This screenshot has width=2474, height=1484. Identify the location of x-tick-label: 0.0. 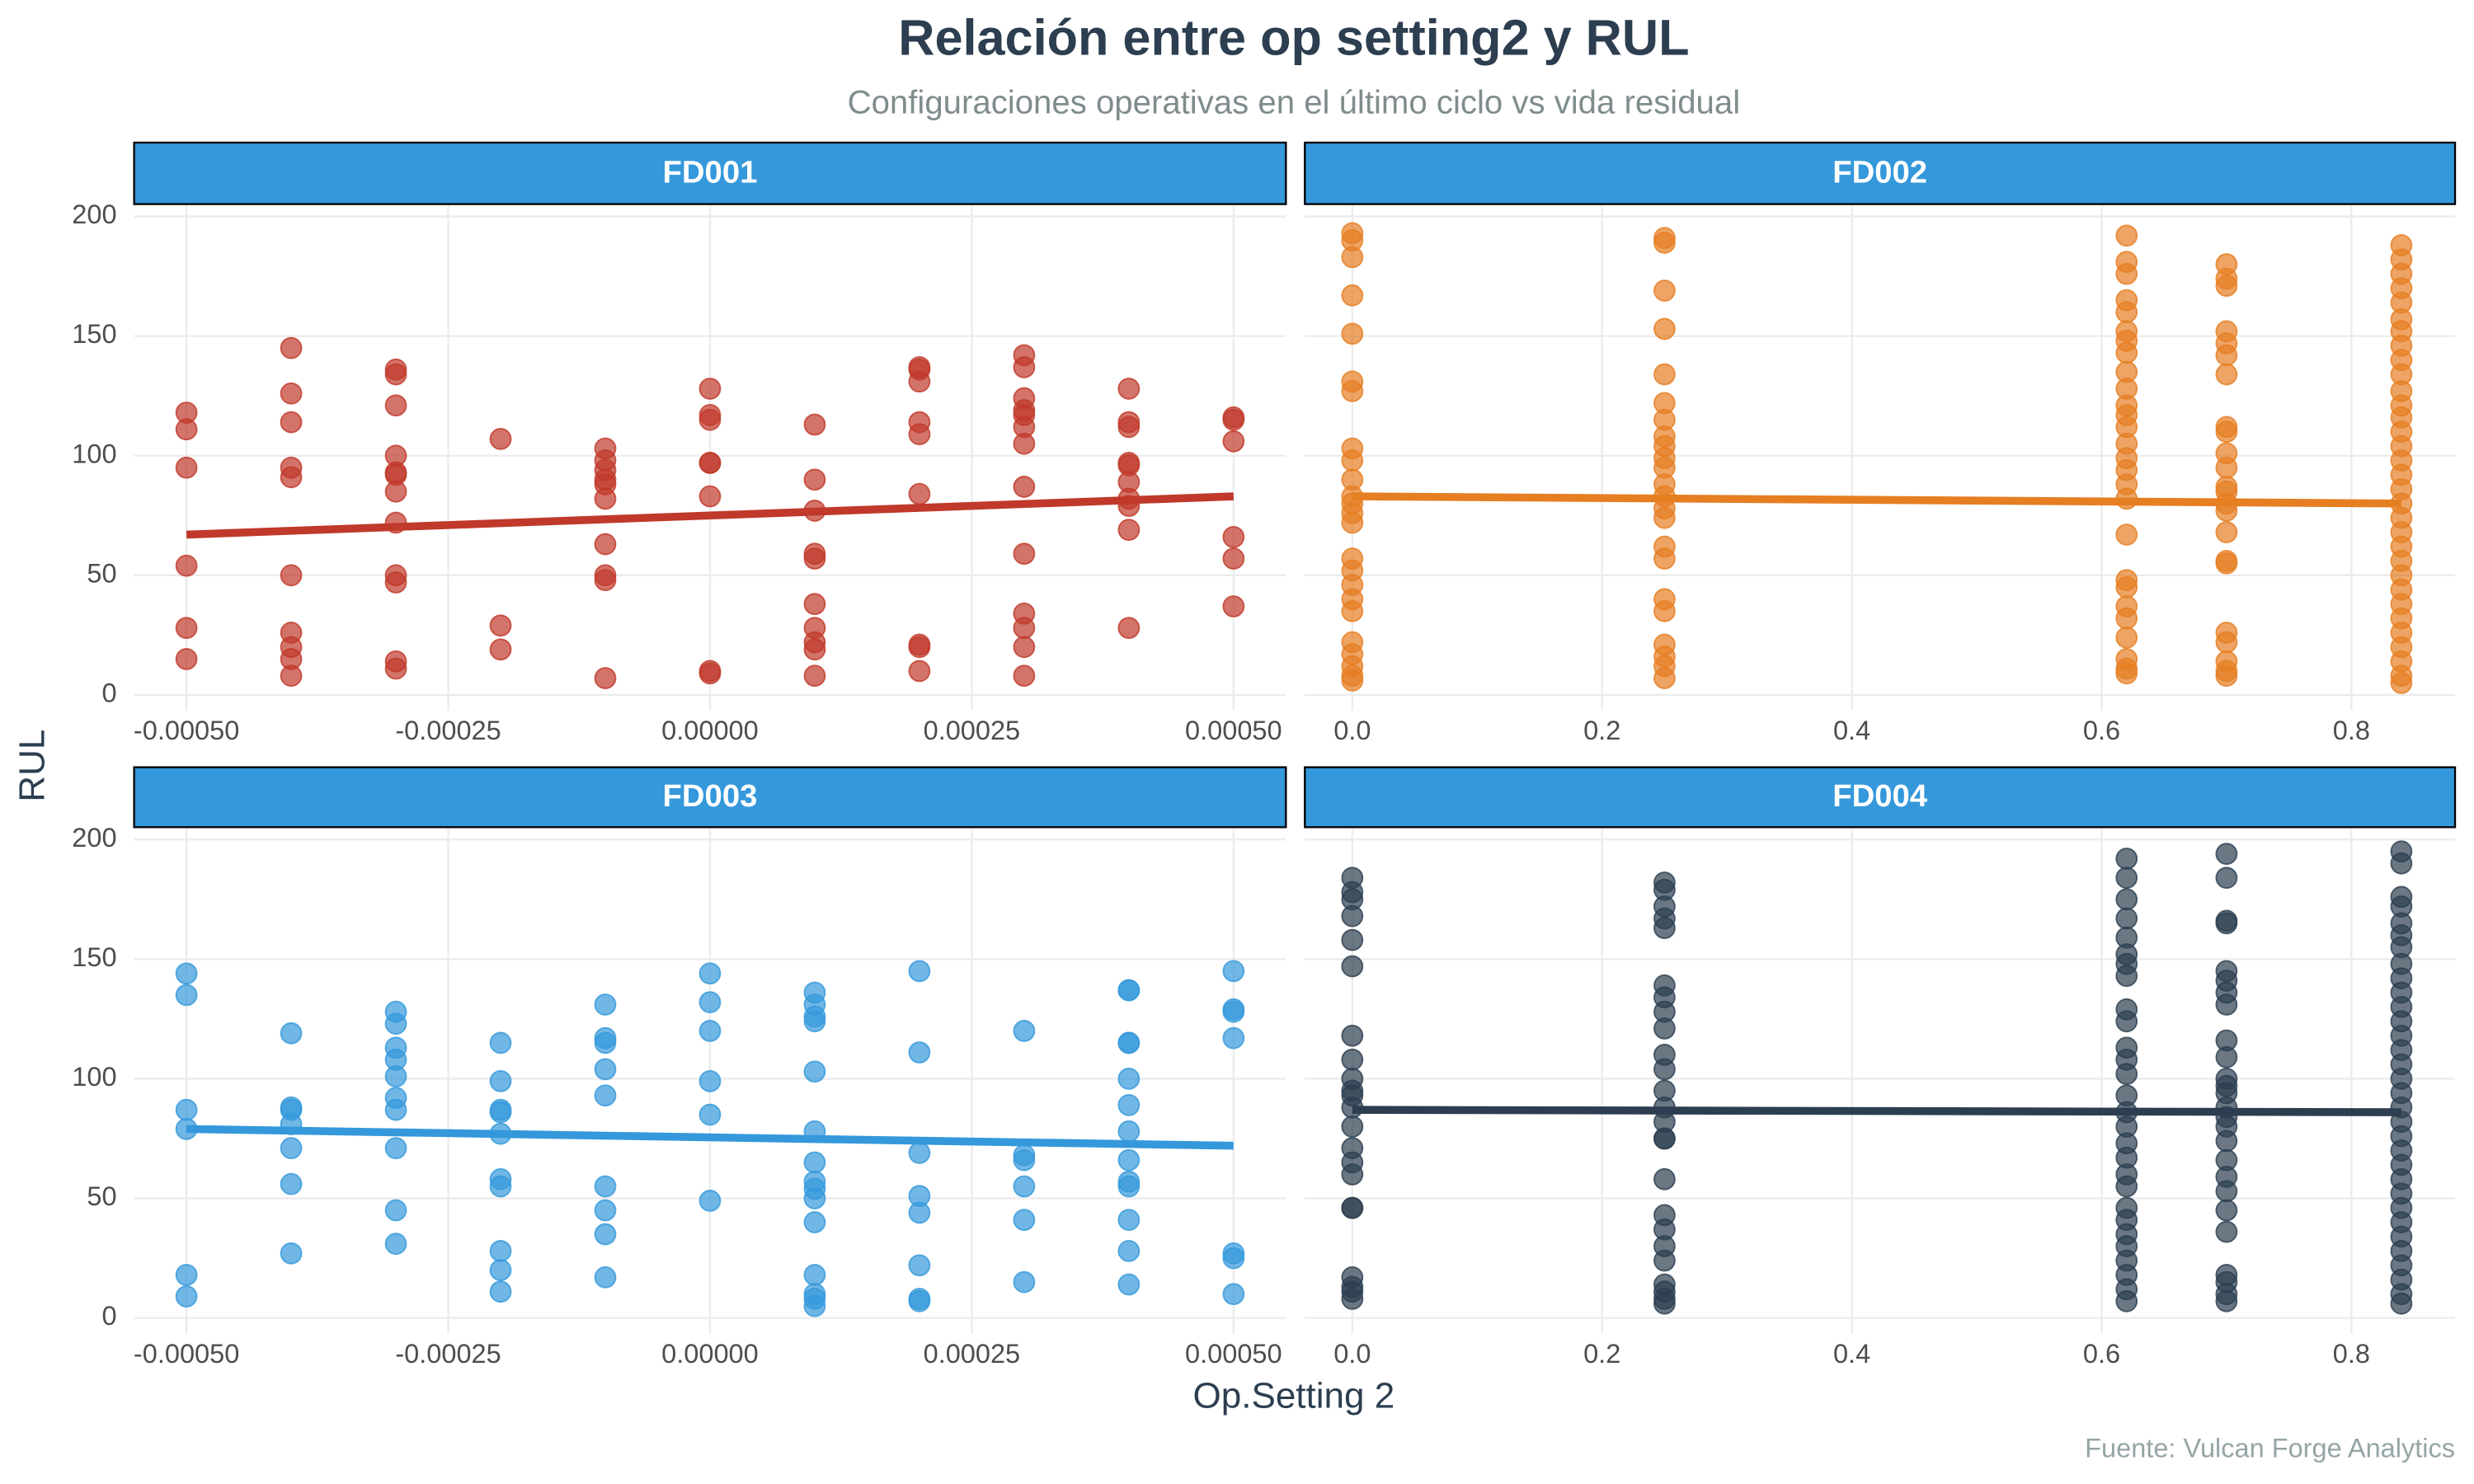
(1352, 1354).